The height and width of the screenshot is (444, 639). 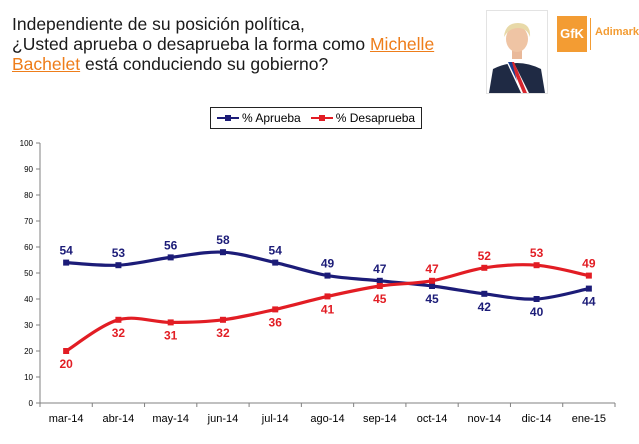 What do you see at coordinates (66, 364) in the screenshot?
I see `data-label-desaprueba: 20` at bounding box center [66, 364].